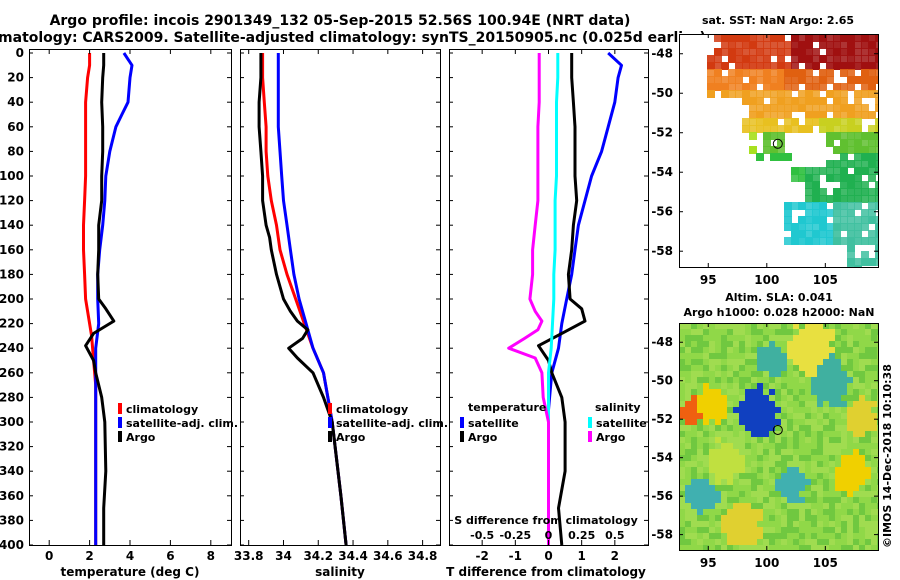  I want to click on s-difference-axis-label: S difference from climatology, so click(546, 520).